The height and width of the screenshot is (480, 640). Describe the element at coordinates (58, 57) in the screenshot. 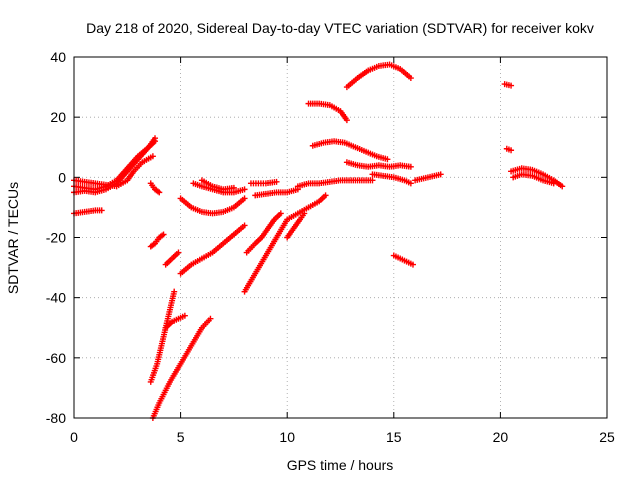

I see `y-tick-label: 40` at that location.